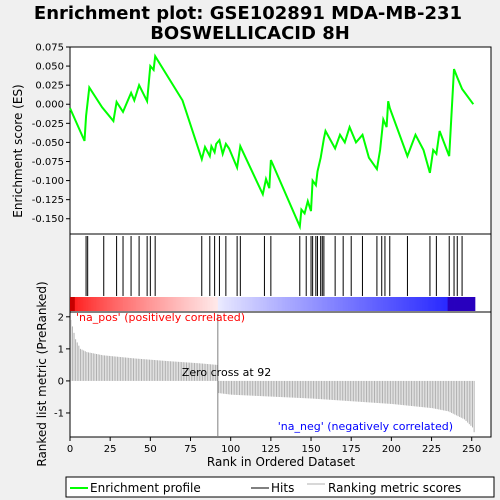 Image resolution: width=500 pixels, height=500 pixels. What do you see at coordinates (160, 317) in the screenshot?
I see `na-pos-label: 'na_pos' (positively correlated)` at bounding box center [160, 317].